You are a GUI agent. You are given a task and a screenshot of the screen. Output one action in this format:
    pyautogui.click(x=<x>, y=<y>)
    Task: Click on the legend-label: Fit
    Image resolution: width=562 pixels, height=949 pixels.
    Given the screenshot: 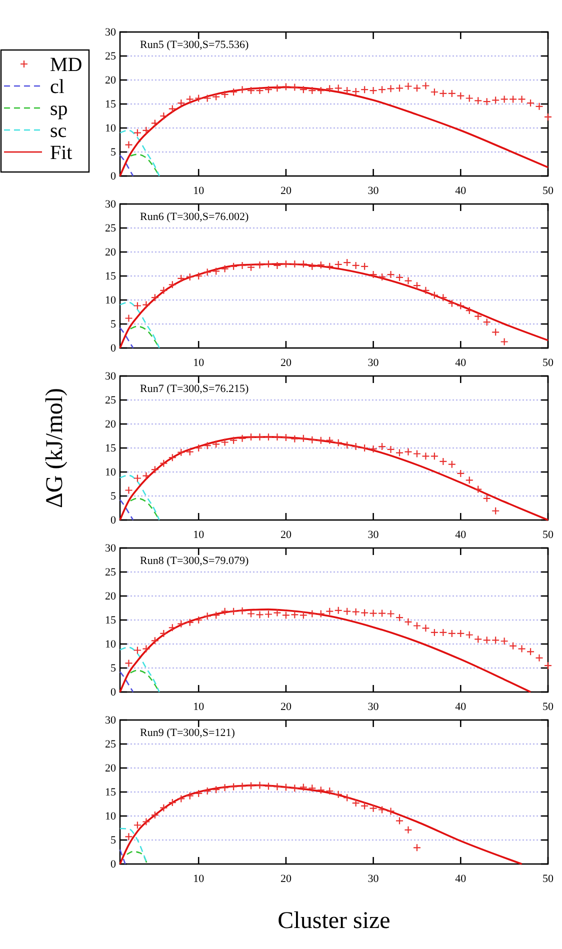 What is the action you would take?
    pyautogui.click(x=61, y=153)
    